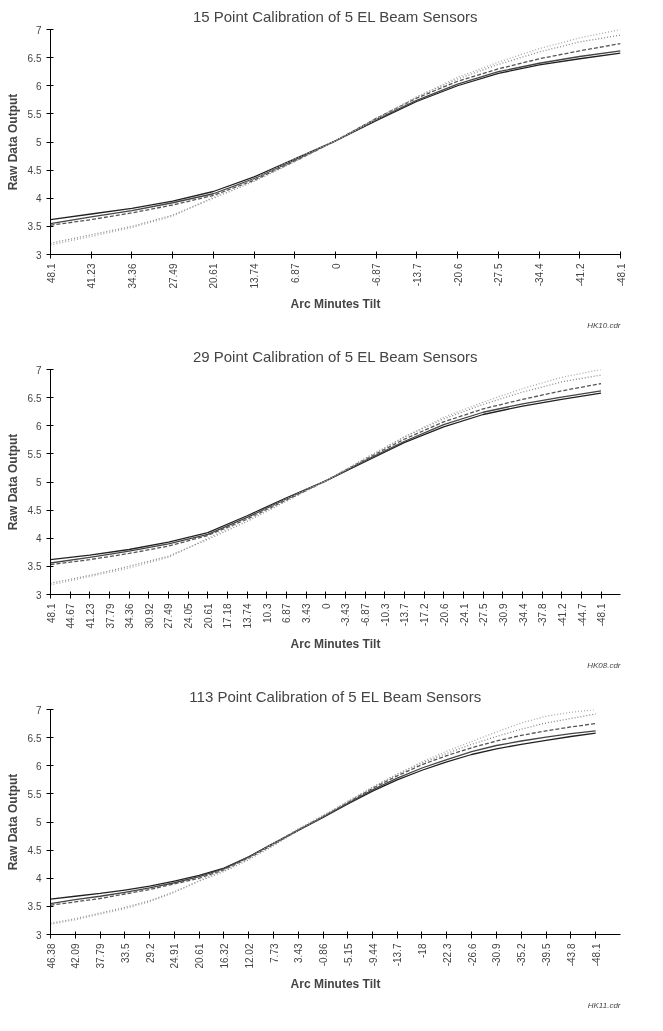 The height and width of the screenshot is (1031, 663). Describe the element at coordinates (324, 955) in the screenshot. I see `x-tick-label: -0.86` at that location.